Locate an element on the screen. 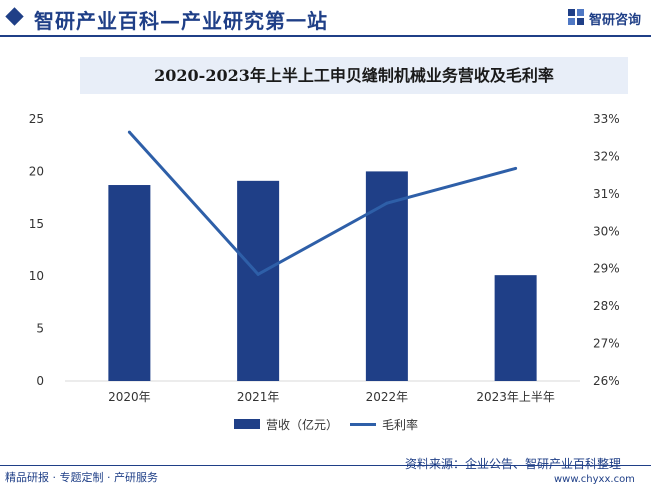 The image size is (651, 490). legend-bar-swatch is located at coordinates (247, 424).